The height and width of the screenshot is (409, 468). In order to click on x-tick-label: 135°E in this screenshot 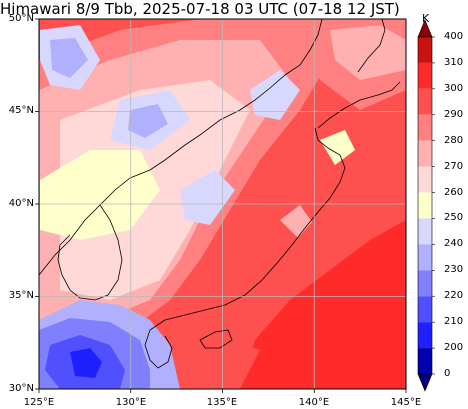, I will do `click(222, 402)`.